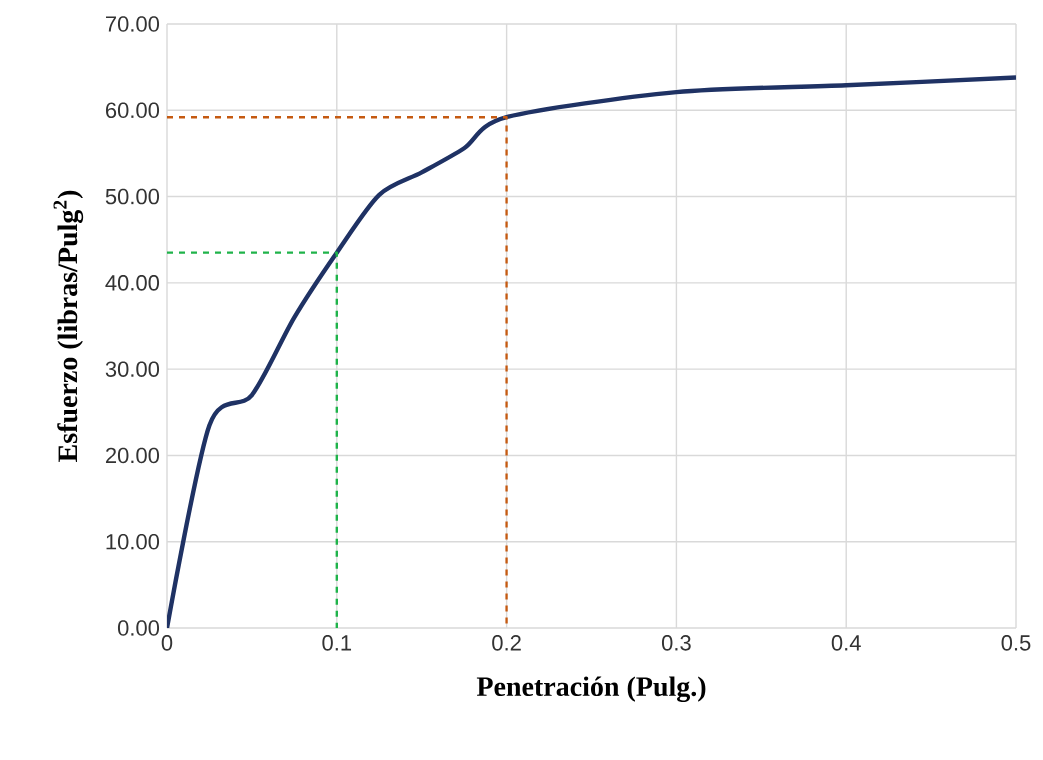 The height and width of the screenshot is (760, 1043). Describe the element at coordinates (506, 643) in the screenshot. I see `x-tick-label: 0.2` at that location.